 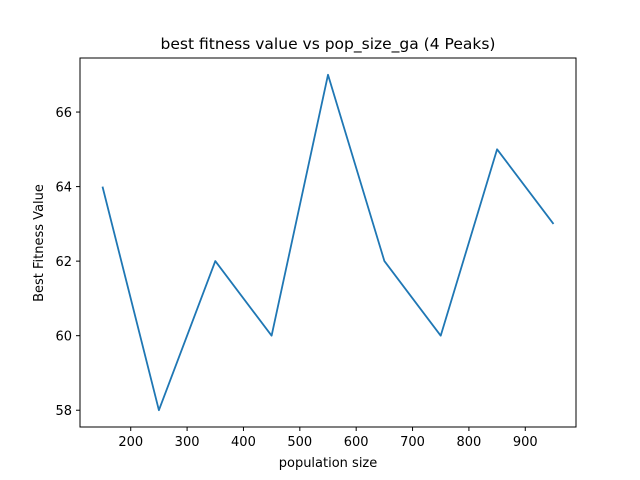 What do you see at coordinates (63, 188) in the screenshot?
I see `y-tick-label: 64` at bounding box center [63, 188].